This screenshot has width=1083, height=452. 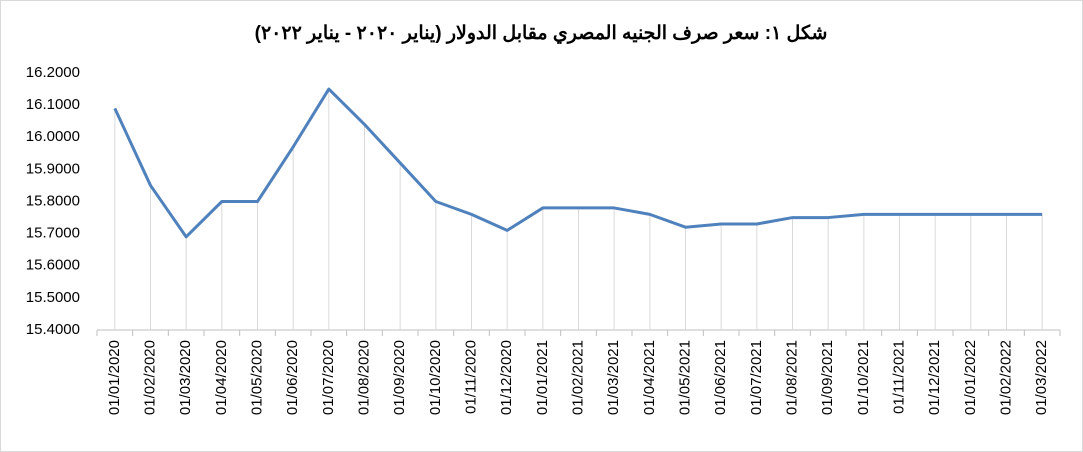 I want to click on x-tick-label: 01/09/2021, so click(x=827, y=377).